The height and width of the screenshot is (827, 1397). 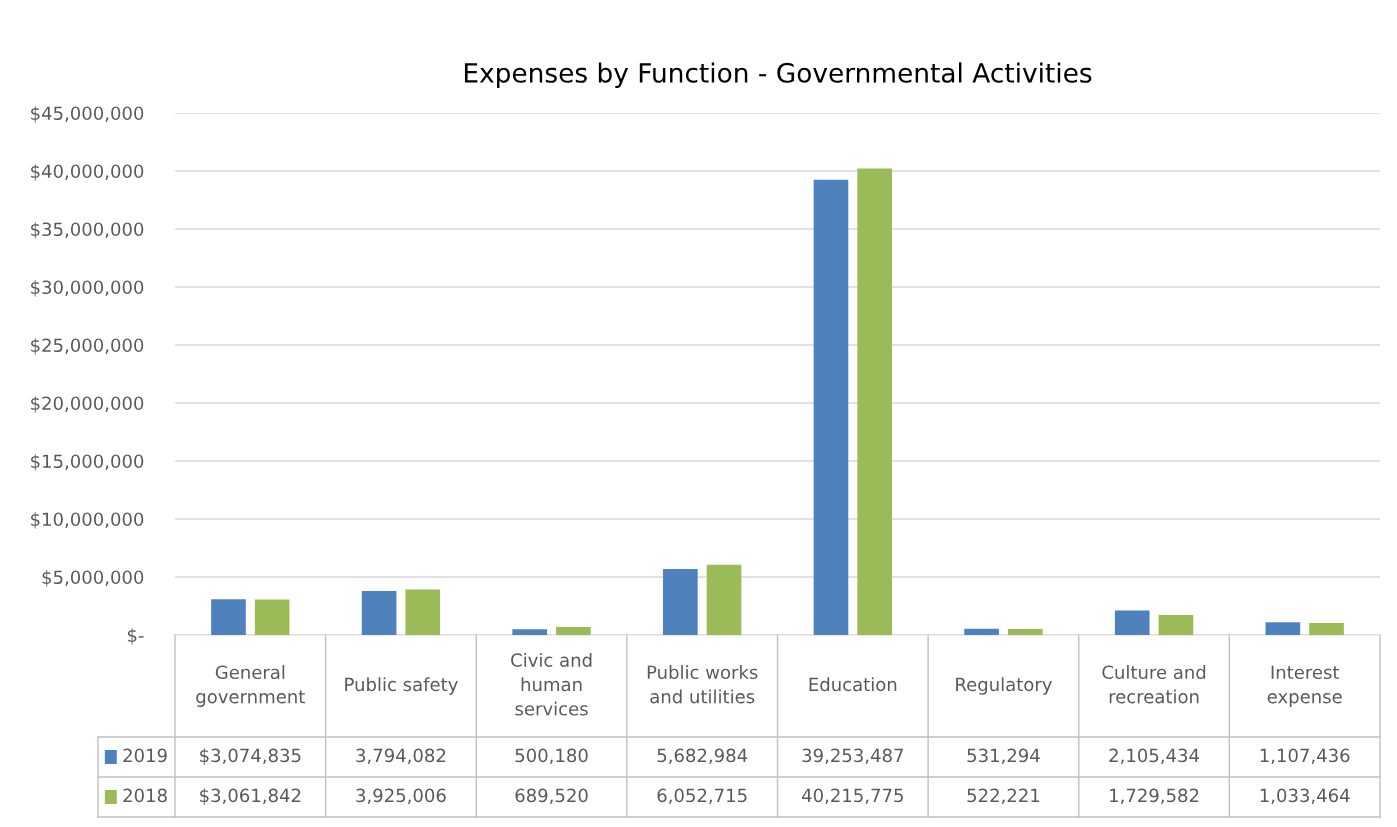 What do you see at coordinates (778, 75) in the screenshot?
I see `chart-title: Expenses by Function - Governmental Activities` at bounding box center [778, 75].